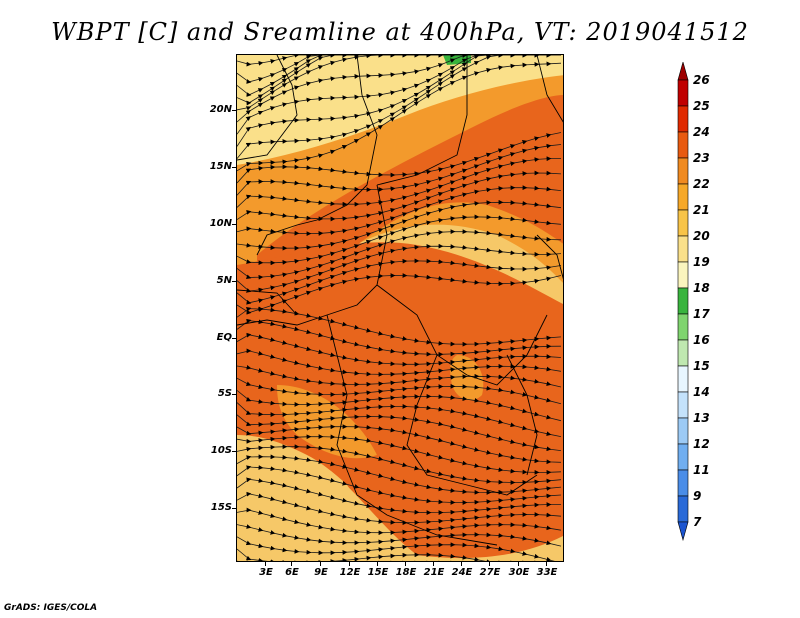 This screenshot has height=618, width=800. I want to click on lon-label-9e: 9E, so click(321, 572).